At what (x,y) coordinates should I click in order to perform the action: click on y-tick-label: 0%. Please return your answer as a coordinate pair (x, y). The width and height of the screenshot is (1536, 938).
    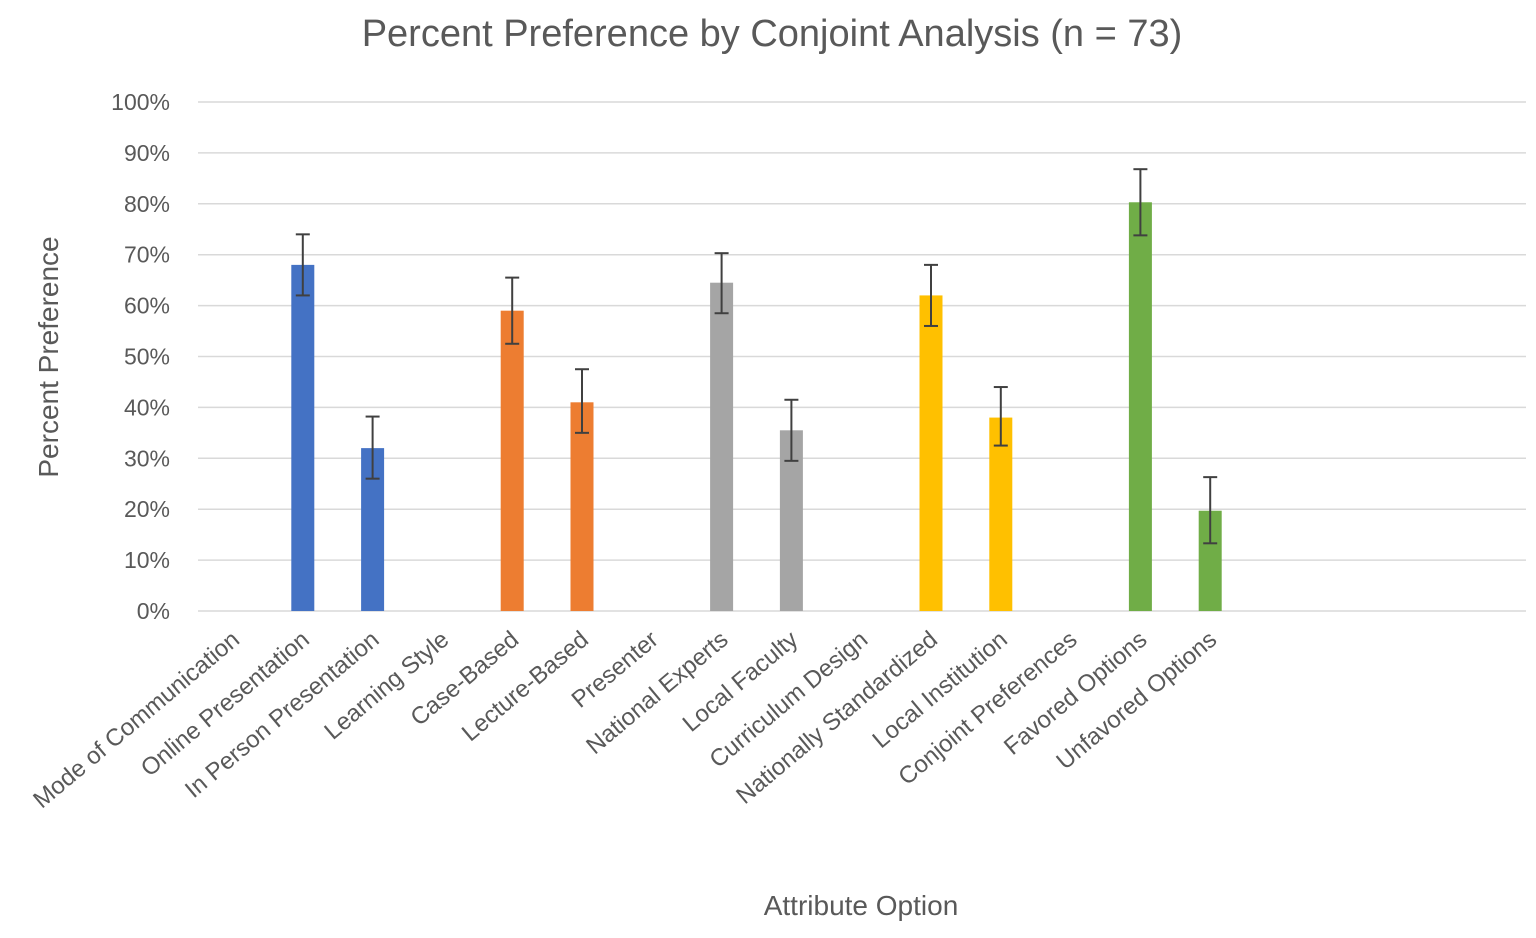
    Looking at the image, I should click on (153, 611).